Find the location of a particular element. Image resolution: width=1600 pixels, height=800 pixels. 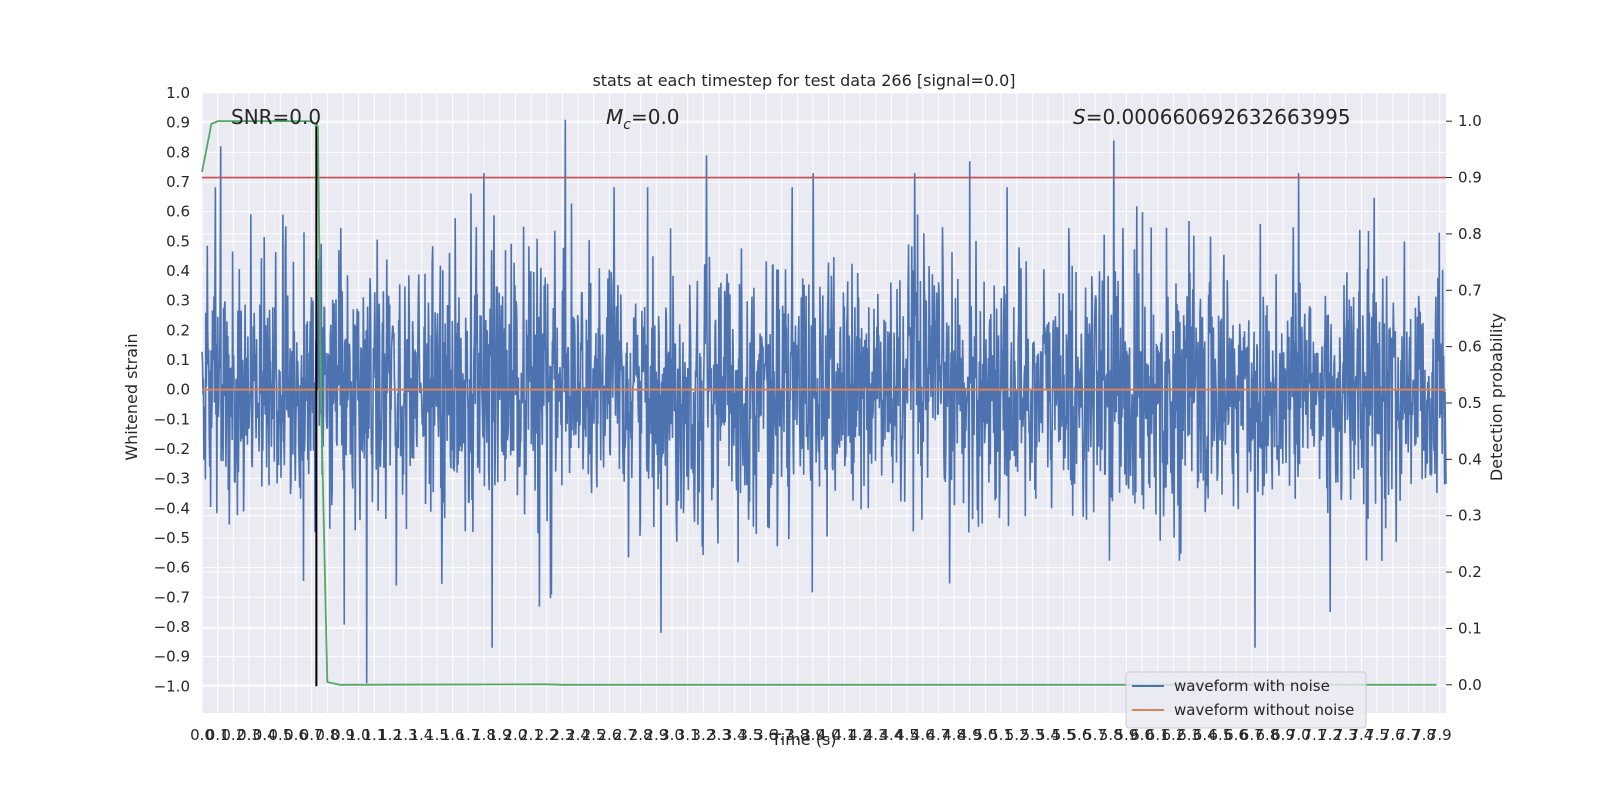

y-tick-label: −0.7 is located at coordinates (172, 597).